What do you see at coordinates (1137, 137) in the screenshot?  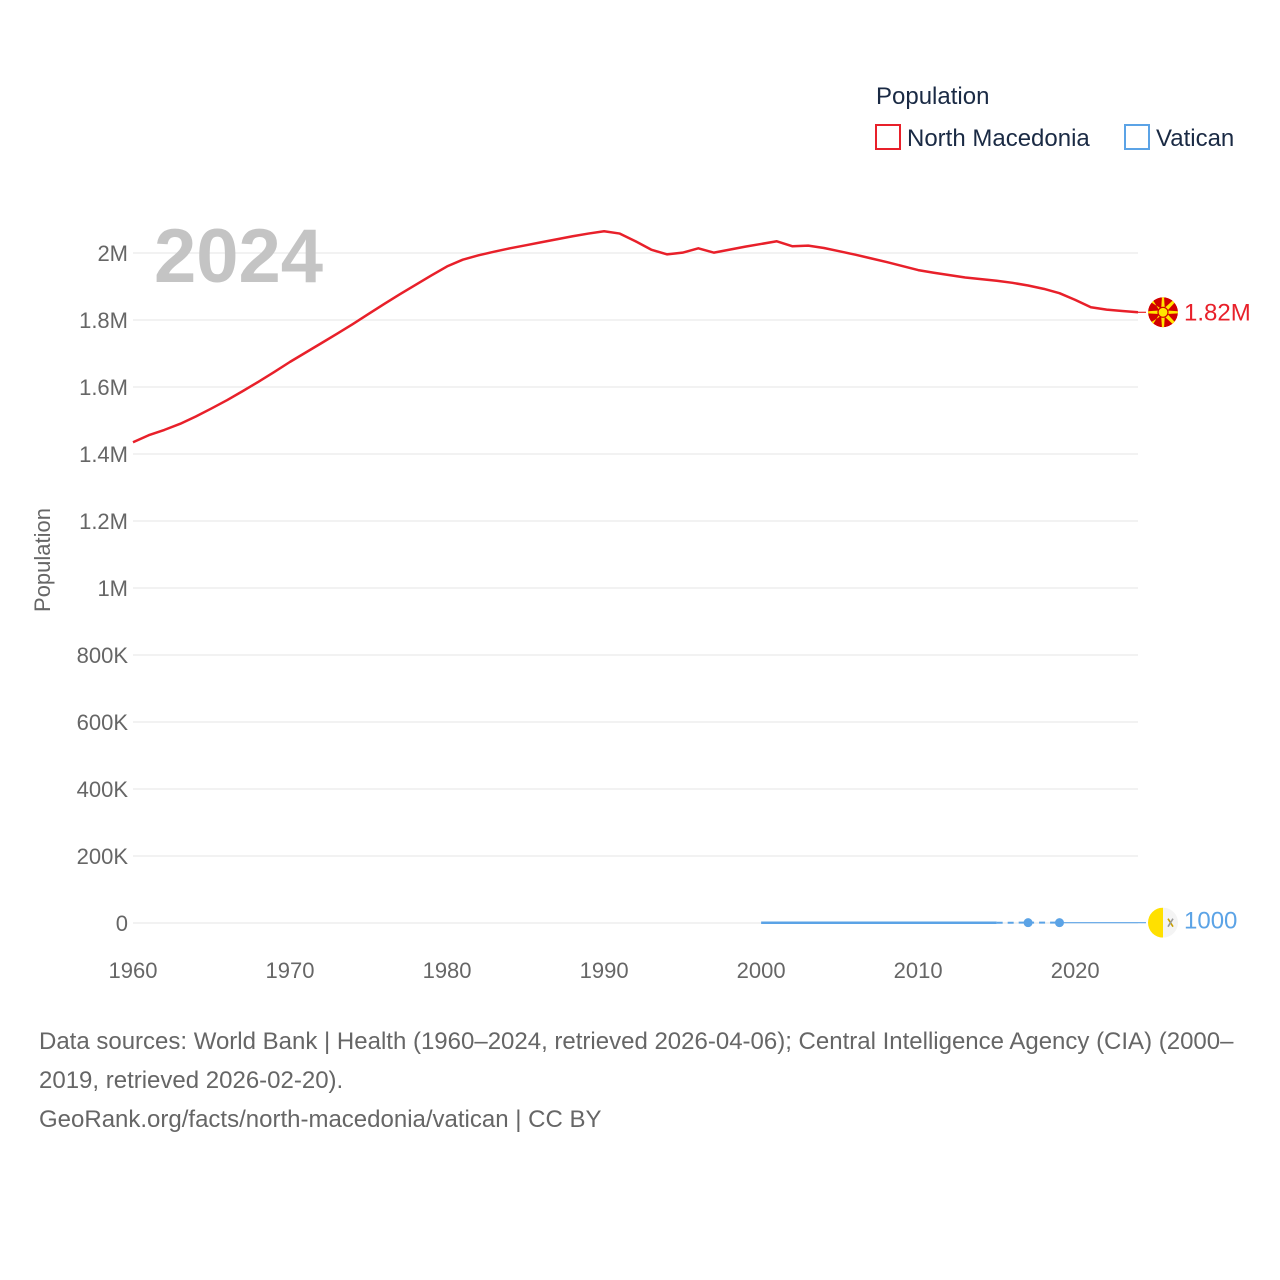 I see `legend-swatch-vatican` at bounding box center [1137, 137].